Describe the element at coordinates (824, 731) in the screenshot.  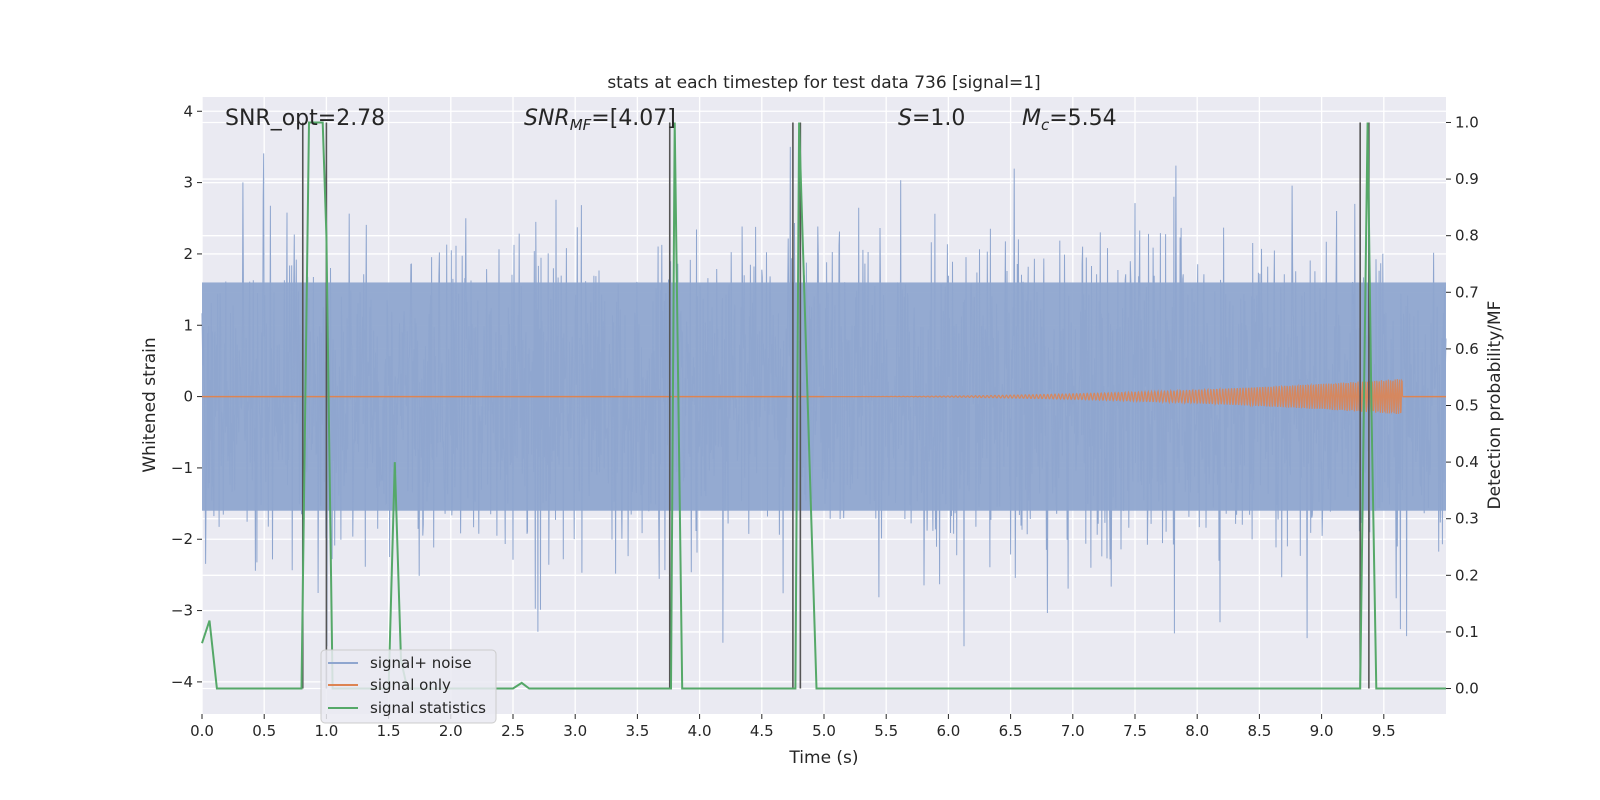
I see `x-tick-label-10: 5.0` at that location.